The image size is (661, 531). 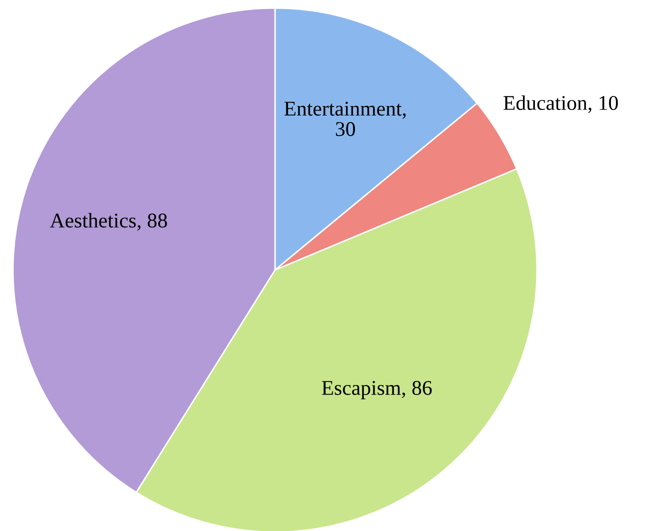 I want to click on slice-label: Aesthetics, 88, so click(x=108, y=221).